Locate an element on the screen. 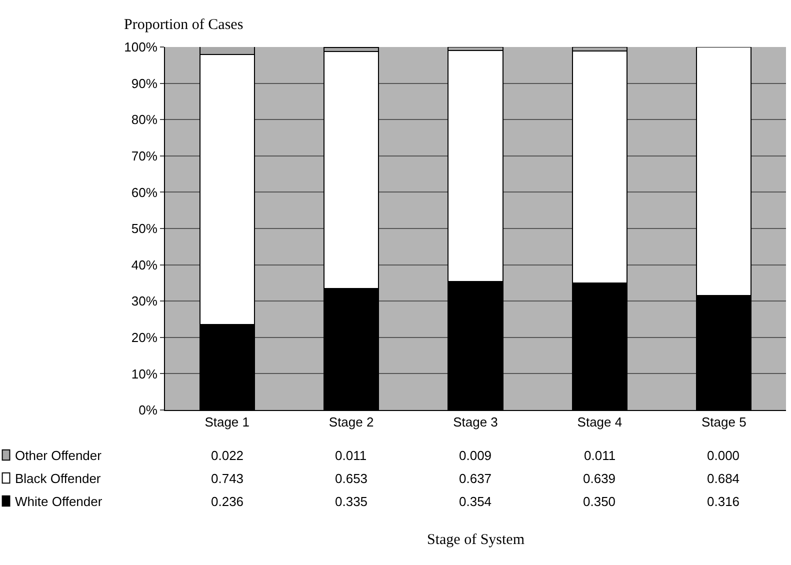 The width and height of the screenshot is (791, 565). data-label: 0.335 is located at coordinates (351, 501).